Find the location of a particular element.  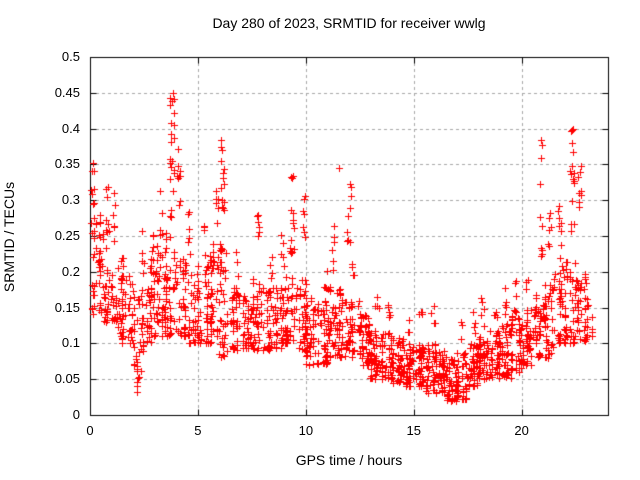

x-tick-label: 5 is located at coordinates (198, 430).